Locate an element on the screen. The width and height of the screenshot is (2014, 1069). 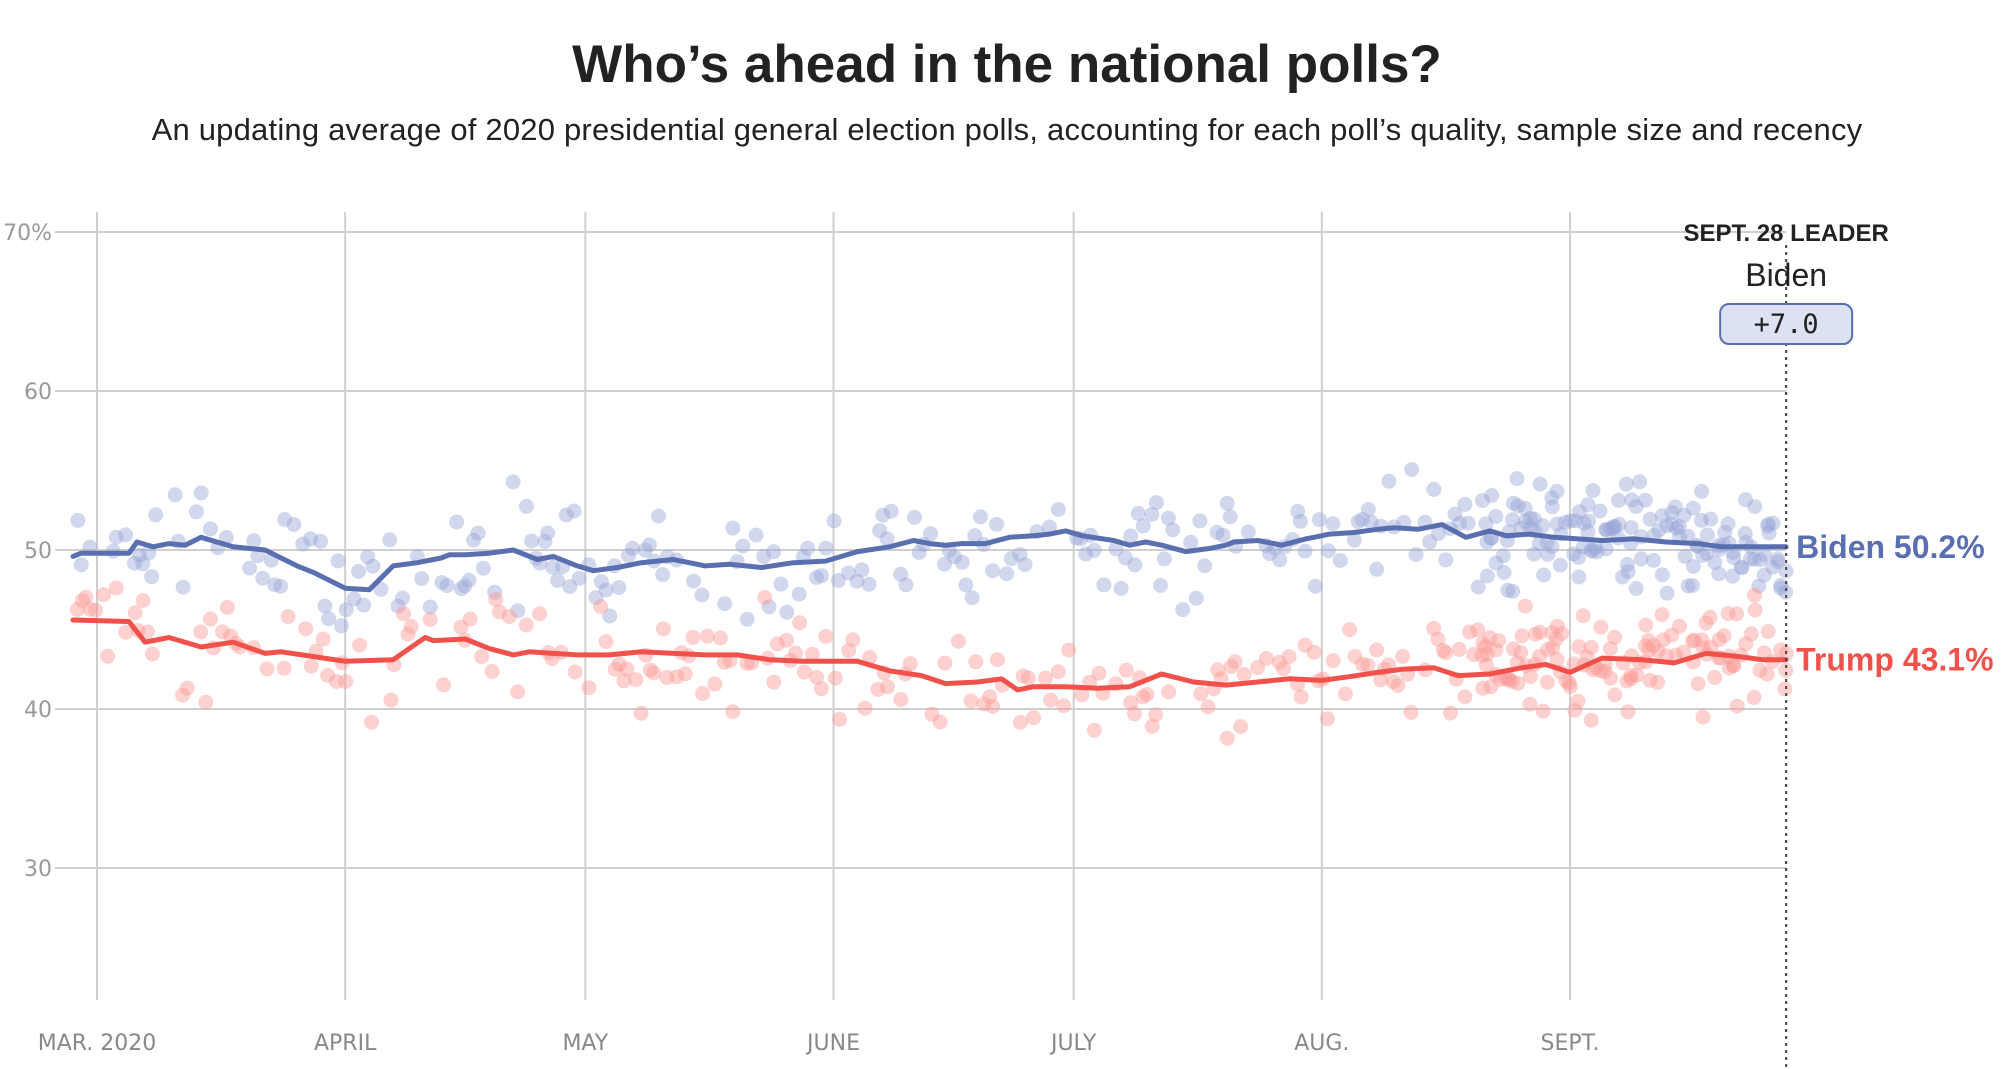
leader-annotation: SEPT. 28 LEADER Biden +7.0 is located at coordinates (1786, 644).